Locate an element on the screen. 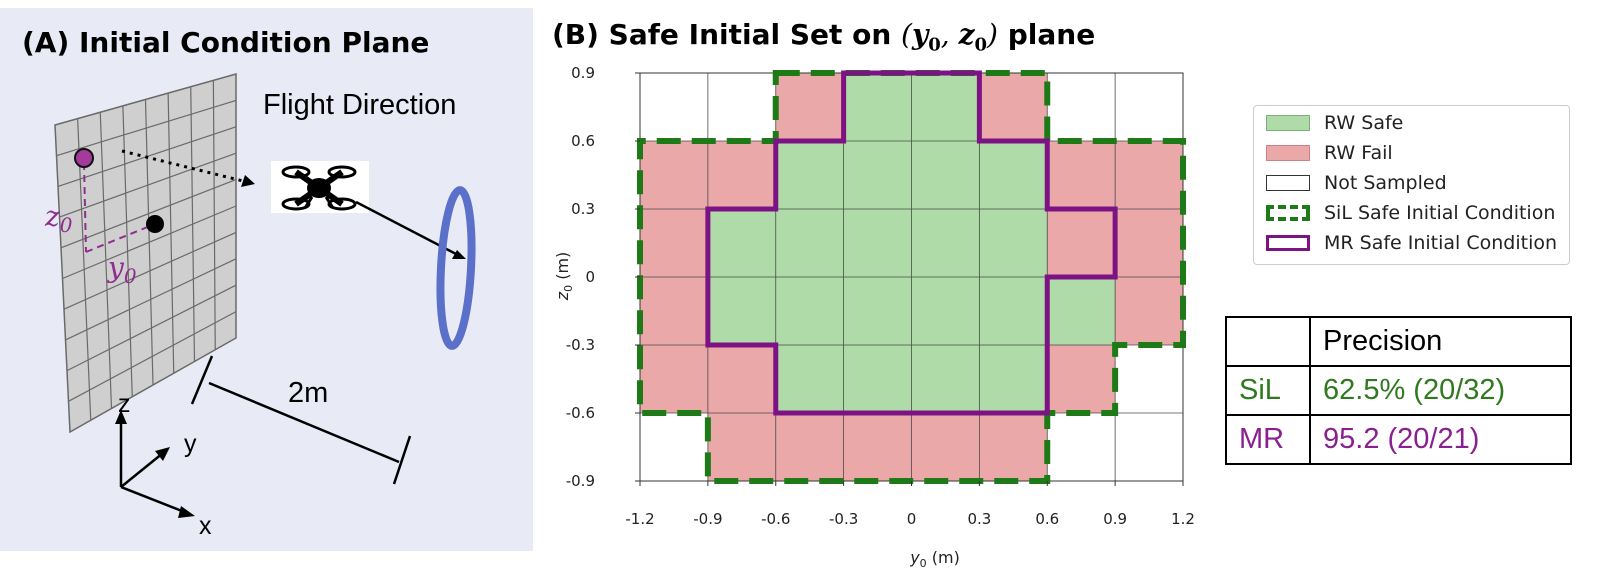 This screenshot has height=580, width=1600. origin-point-icon is located at coordinates (155, 224).